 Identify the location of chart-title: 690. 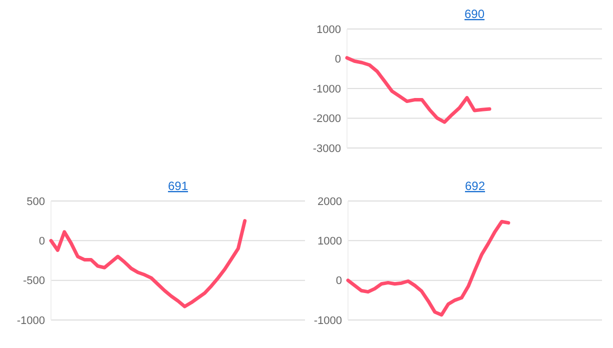
(474, 14).